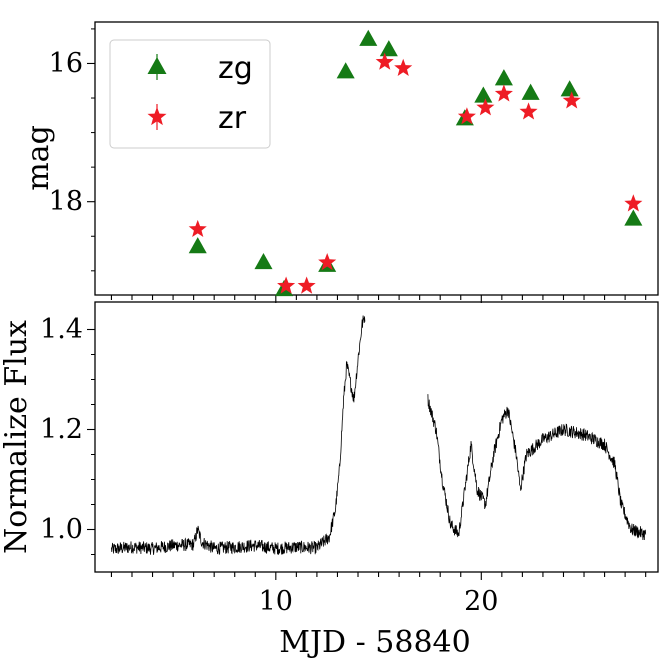  I want to click on x-axis-label: MJD - 58840, so click(374, 642).